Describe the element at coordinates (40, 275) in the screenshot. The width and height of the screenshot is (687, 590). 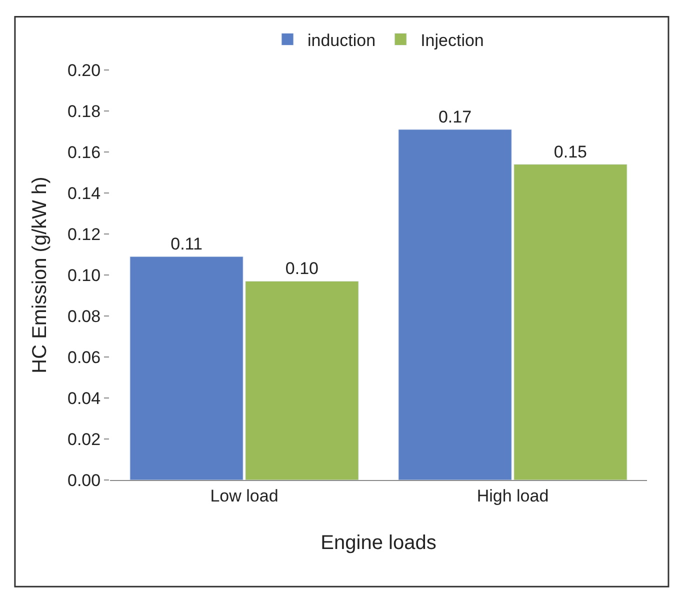
I see `y-axis-title: HC Emission (g/kW h)` at that location.